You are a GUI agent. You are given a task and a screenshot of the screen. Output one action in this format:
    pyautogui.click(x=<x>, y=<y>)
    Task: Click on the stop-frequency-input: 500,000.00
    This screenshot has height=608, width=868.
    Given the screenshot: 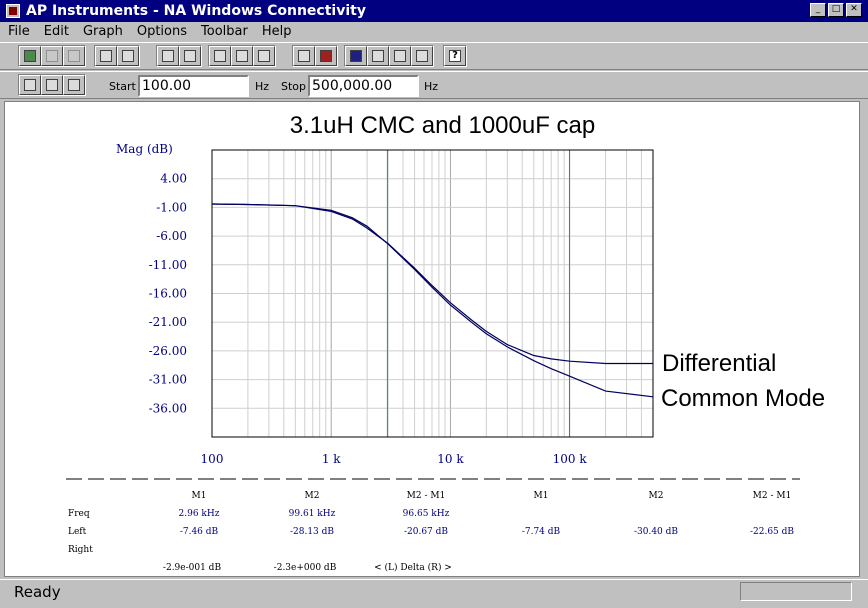 What is the action you would take?
    pyautogui.click(x=363, y=86)
    